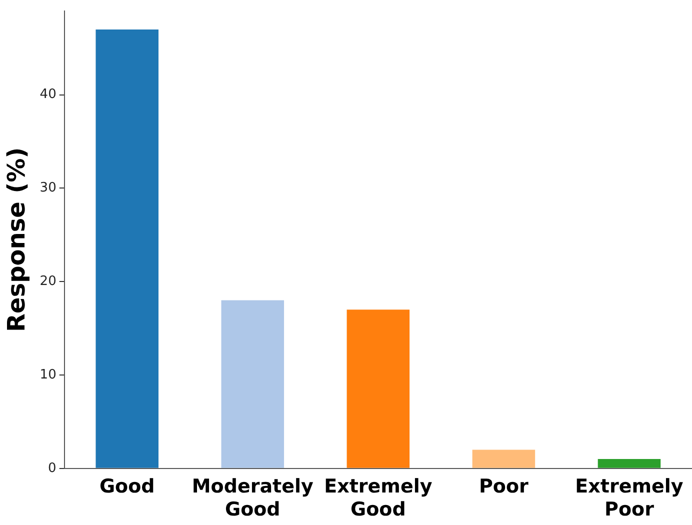 This screenshot has height=525, width=692. I want to click on y-tick-label: 30, so click(48, 188).